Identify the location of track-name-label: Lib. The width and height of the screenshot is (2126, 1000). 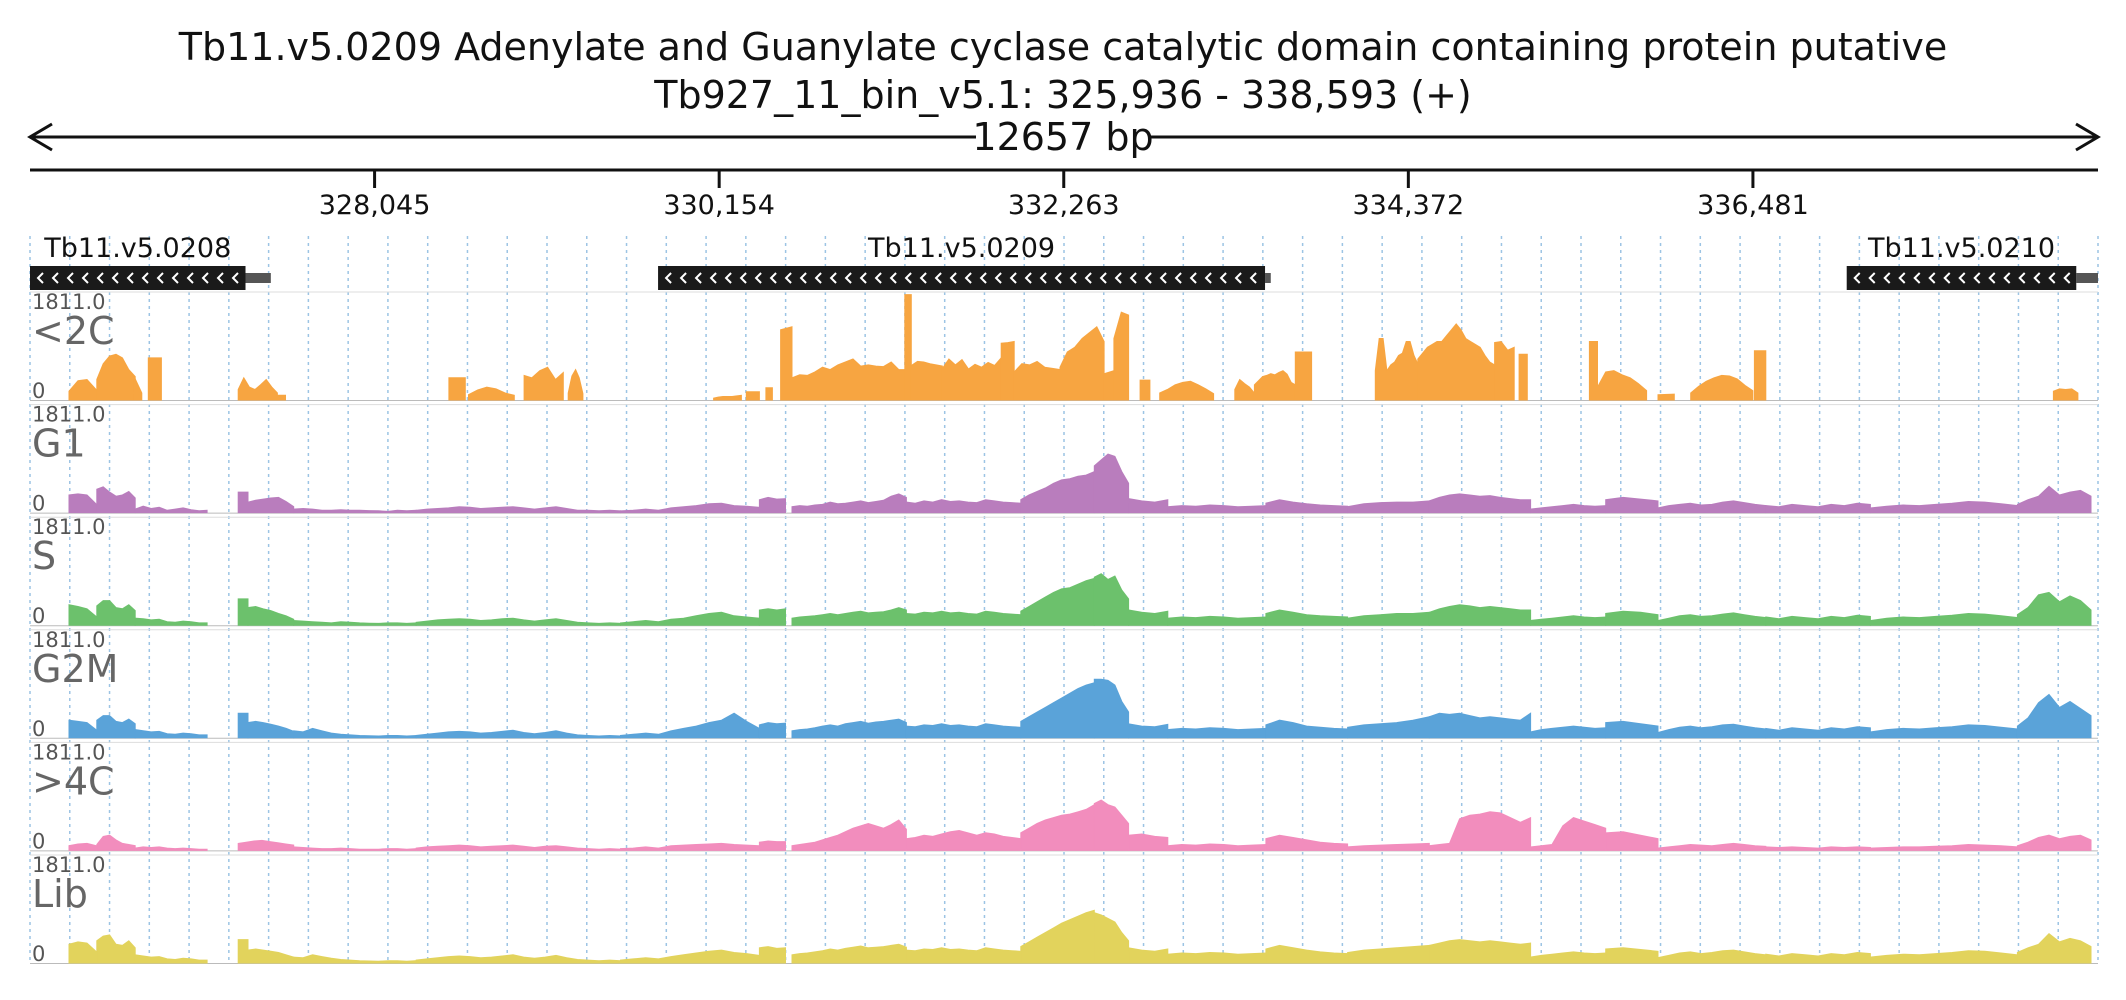
(60, 894).